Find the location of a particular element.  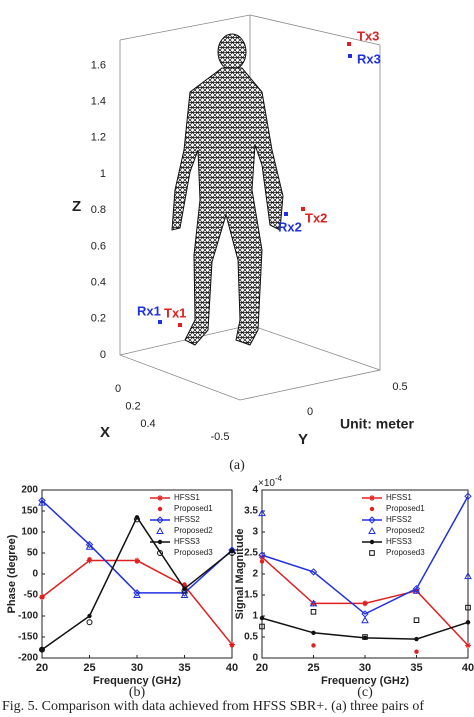

x-axis-label: Frequency (GHz) is located at coordinates (365, 681).